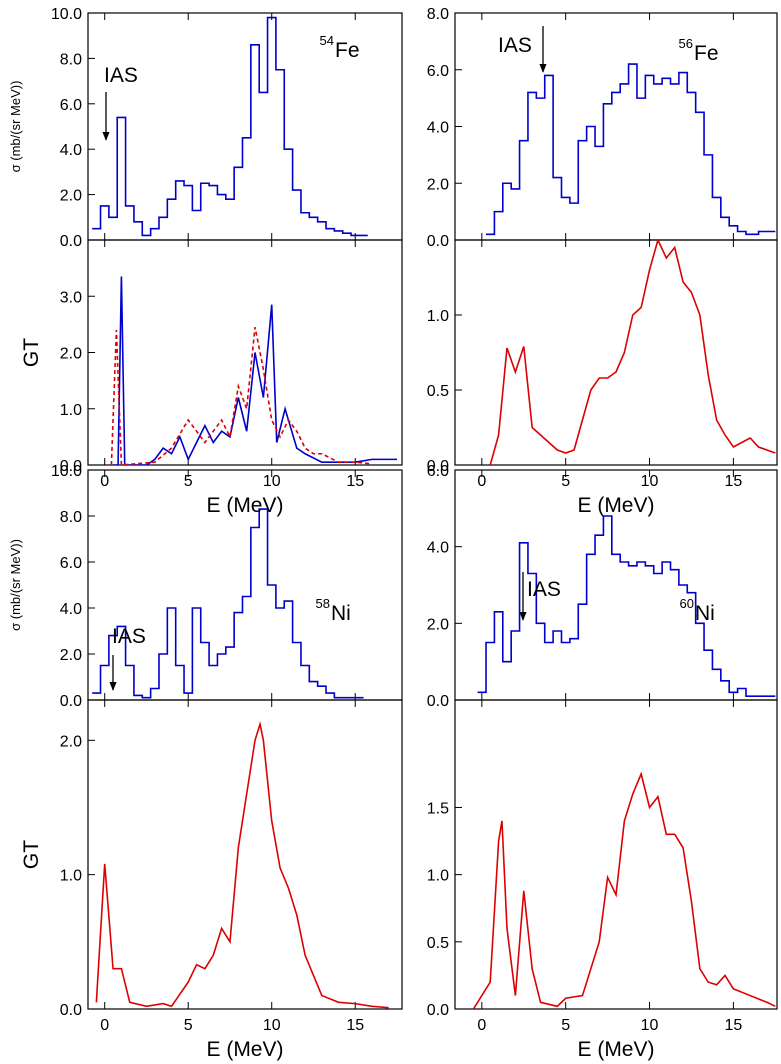 The image size is (781, 1064). I want to click on nucleus-mass: 54, so click(327, 40).